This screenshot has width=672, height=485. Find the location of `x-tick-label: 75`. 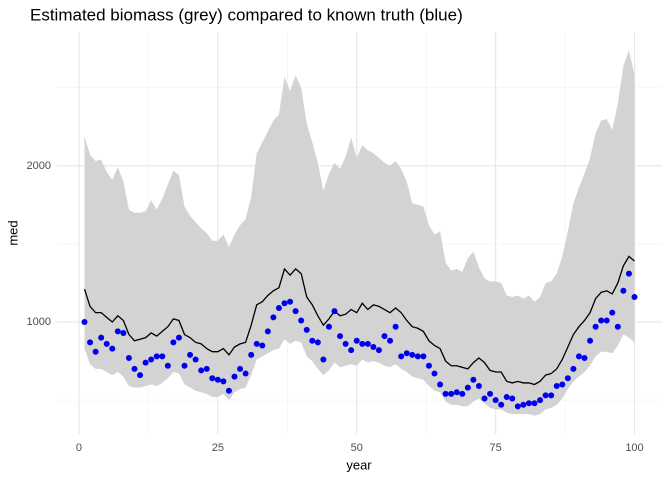

x-tick-label: 75 is located at coordinates (495, 448).